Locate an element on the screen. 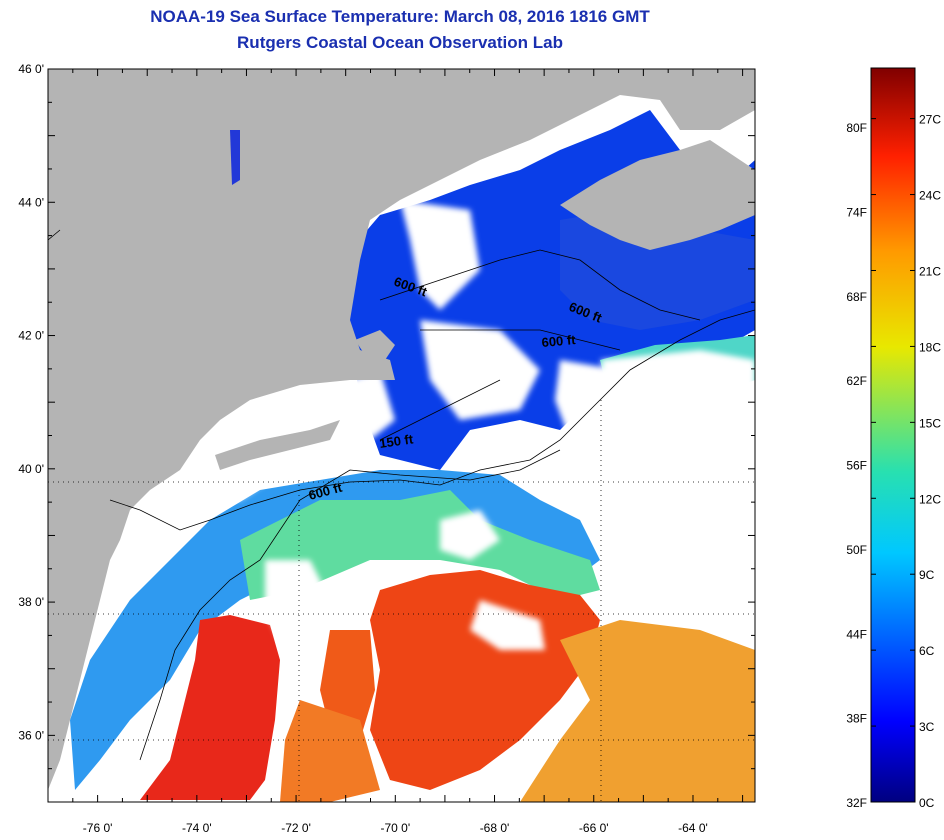 Image resolution: width=944 pixels, height=840 pixels. lake-champlain is located at coordinates (235, 157).